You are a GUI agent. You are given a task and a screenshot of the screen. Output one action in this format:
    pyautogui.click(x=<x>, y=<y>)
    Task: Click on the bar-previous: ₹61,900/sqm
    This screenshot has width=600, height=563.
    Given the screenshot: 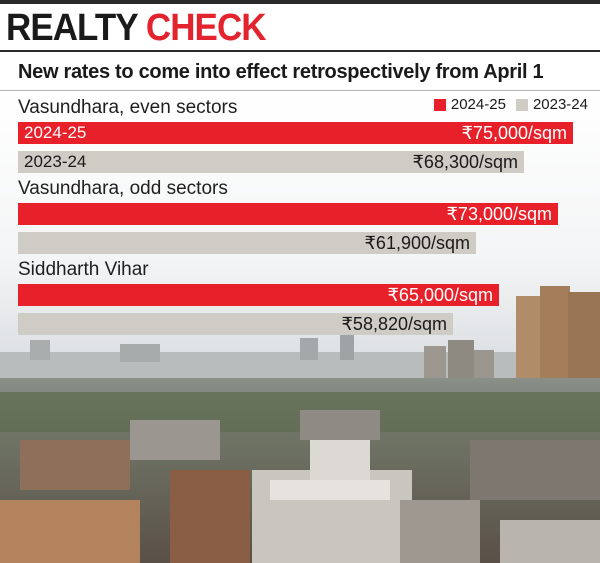 What is the action you would take?
    pyautogui.click(x=247, y=243)
    